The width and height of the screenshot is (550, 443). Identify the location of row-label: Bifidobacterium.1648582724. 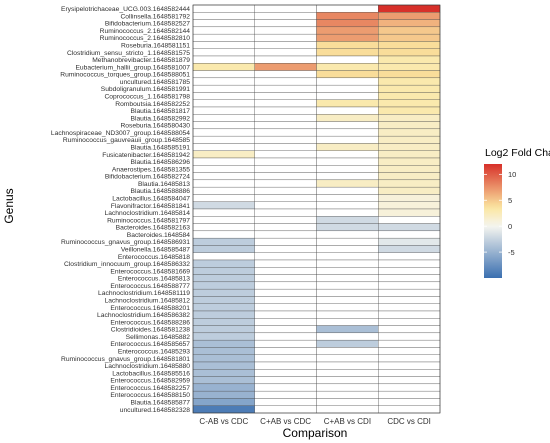
(147, 177).